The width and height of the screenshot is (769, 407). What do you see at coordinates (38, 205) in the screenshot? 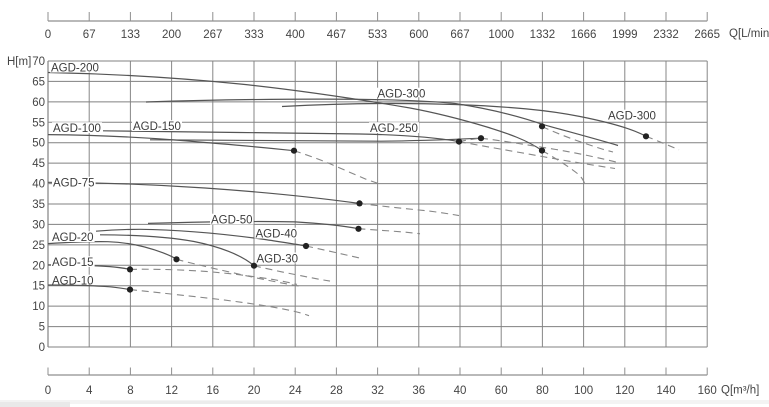
I see `svg-text: 35` at bounding box center [38, 205].